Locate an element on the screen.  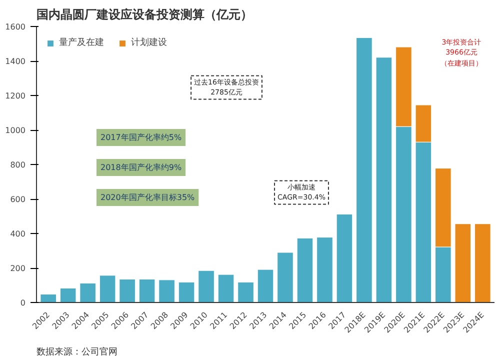
y-tick-label: 400 is located at coordinates (18, 234).